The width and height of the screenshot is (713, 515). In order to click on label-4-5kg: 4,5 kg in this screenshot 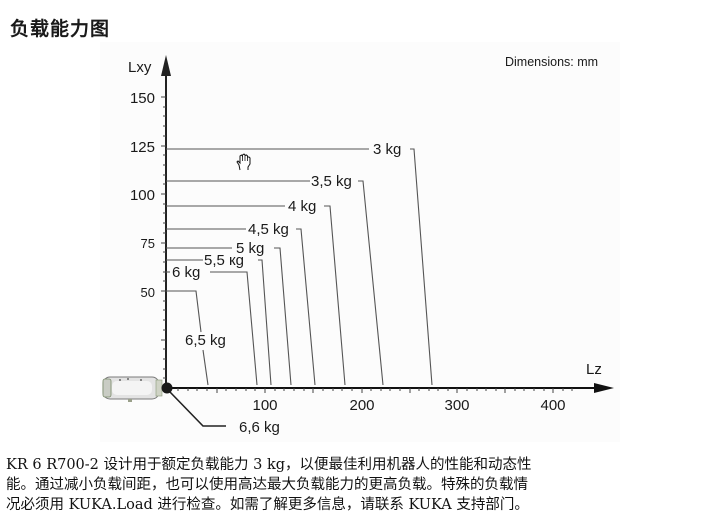, I will do `click(268, 229)`.